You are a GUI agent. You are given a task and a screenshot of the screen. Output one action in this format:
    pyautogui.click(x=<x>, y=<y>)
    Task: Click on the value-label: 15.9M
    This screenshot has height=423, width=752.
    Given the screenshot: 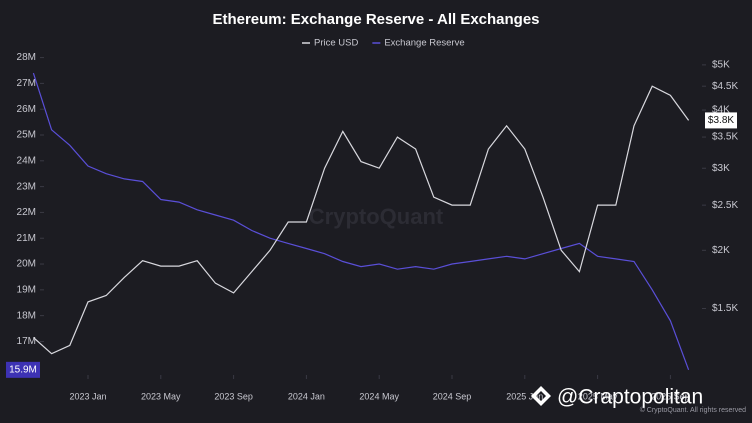 What is the action you would take?
    pyautogui.click(x=23, y=369)
    